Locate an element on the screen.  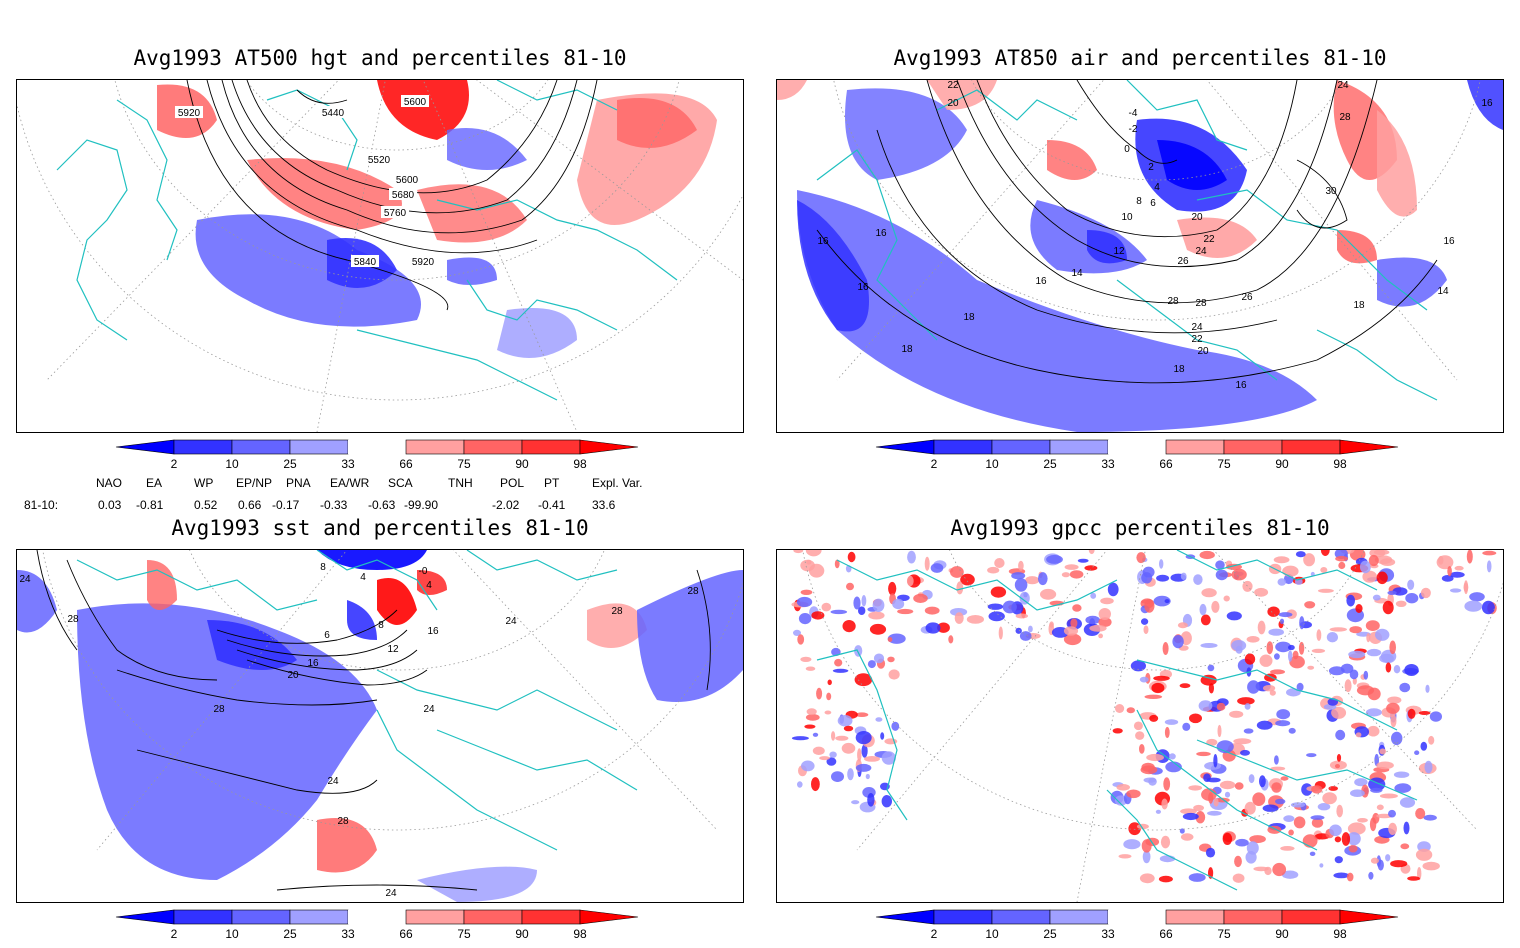
index-value: 0.03 is located at coordinates (110, 505).